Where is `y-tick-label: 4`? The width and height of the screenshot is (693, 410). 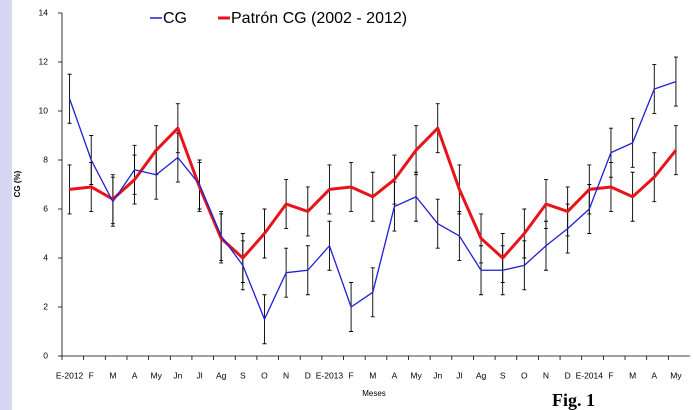
y-tick-label: 4 is located at coordinates (45, 257).